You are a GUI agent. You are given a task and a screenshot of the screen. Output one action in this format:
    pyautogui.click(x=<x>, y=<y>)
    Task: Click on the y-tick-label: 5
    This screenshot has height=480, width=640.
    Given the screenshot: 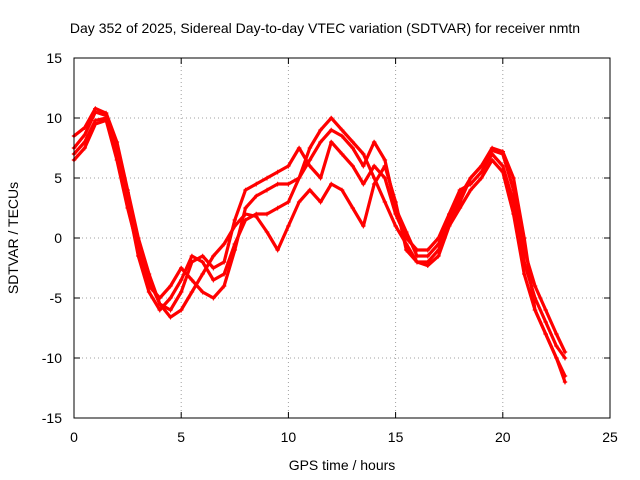 What is the action you would take?
    pyautogui.click(x=58, y=178)
    